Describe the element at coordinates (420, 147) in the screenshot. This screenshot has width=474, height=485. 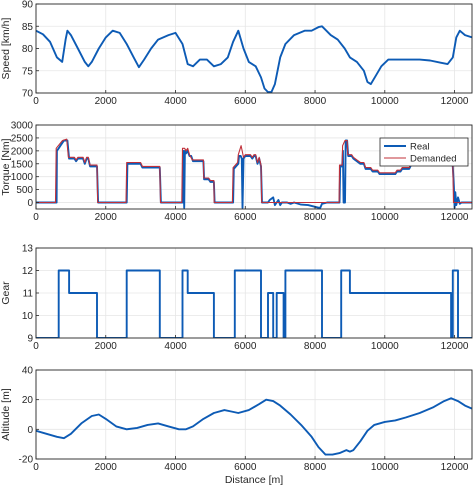
I see `legend-label-real: Real` at that location.